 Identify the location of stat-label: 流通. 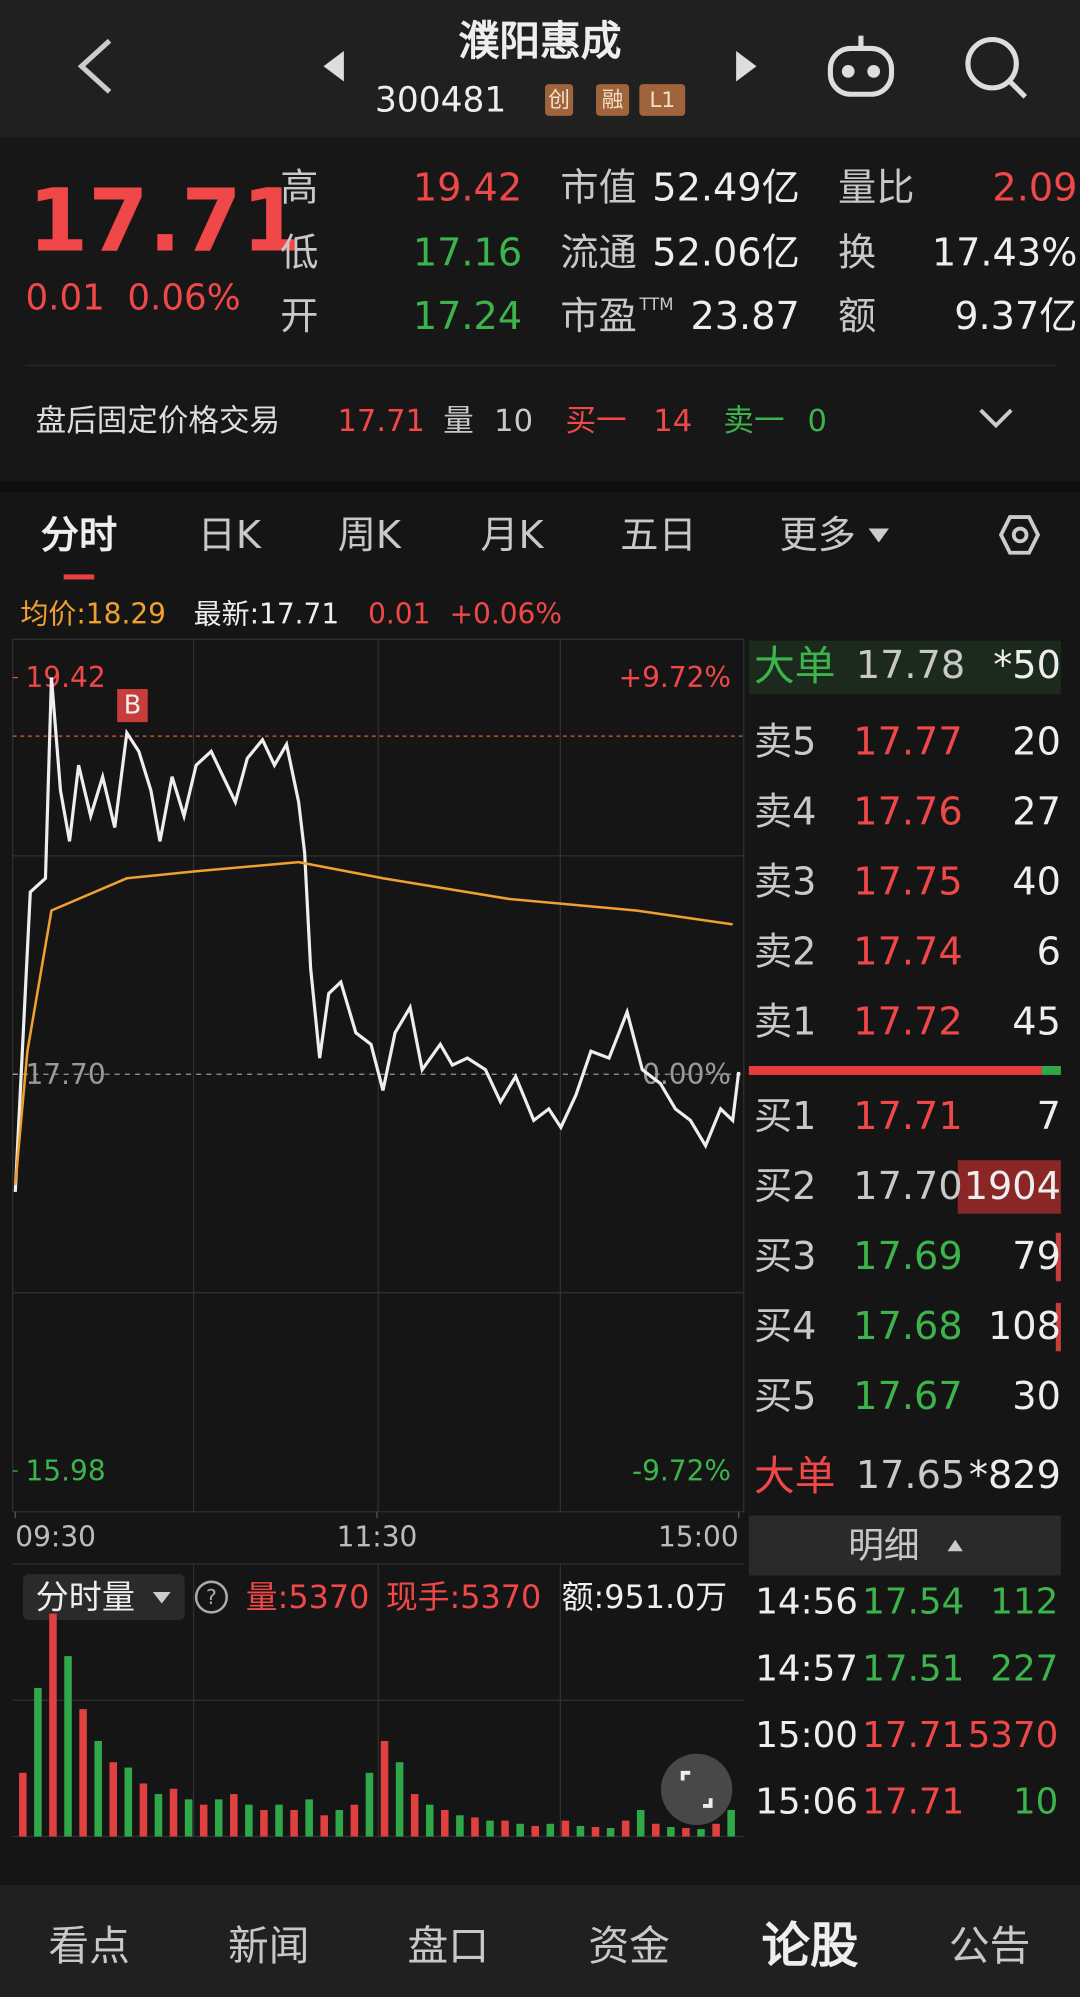
(598, 253).